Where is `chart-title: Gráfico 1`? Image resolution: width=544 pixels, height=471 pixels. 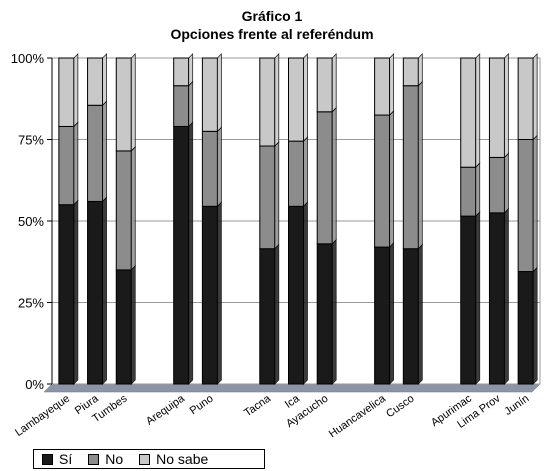 chart-title: Gráfico 1 is located at coordinates (272, 16).